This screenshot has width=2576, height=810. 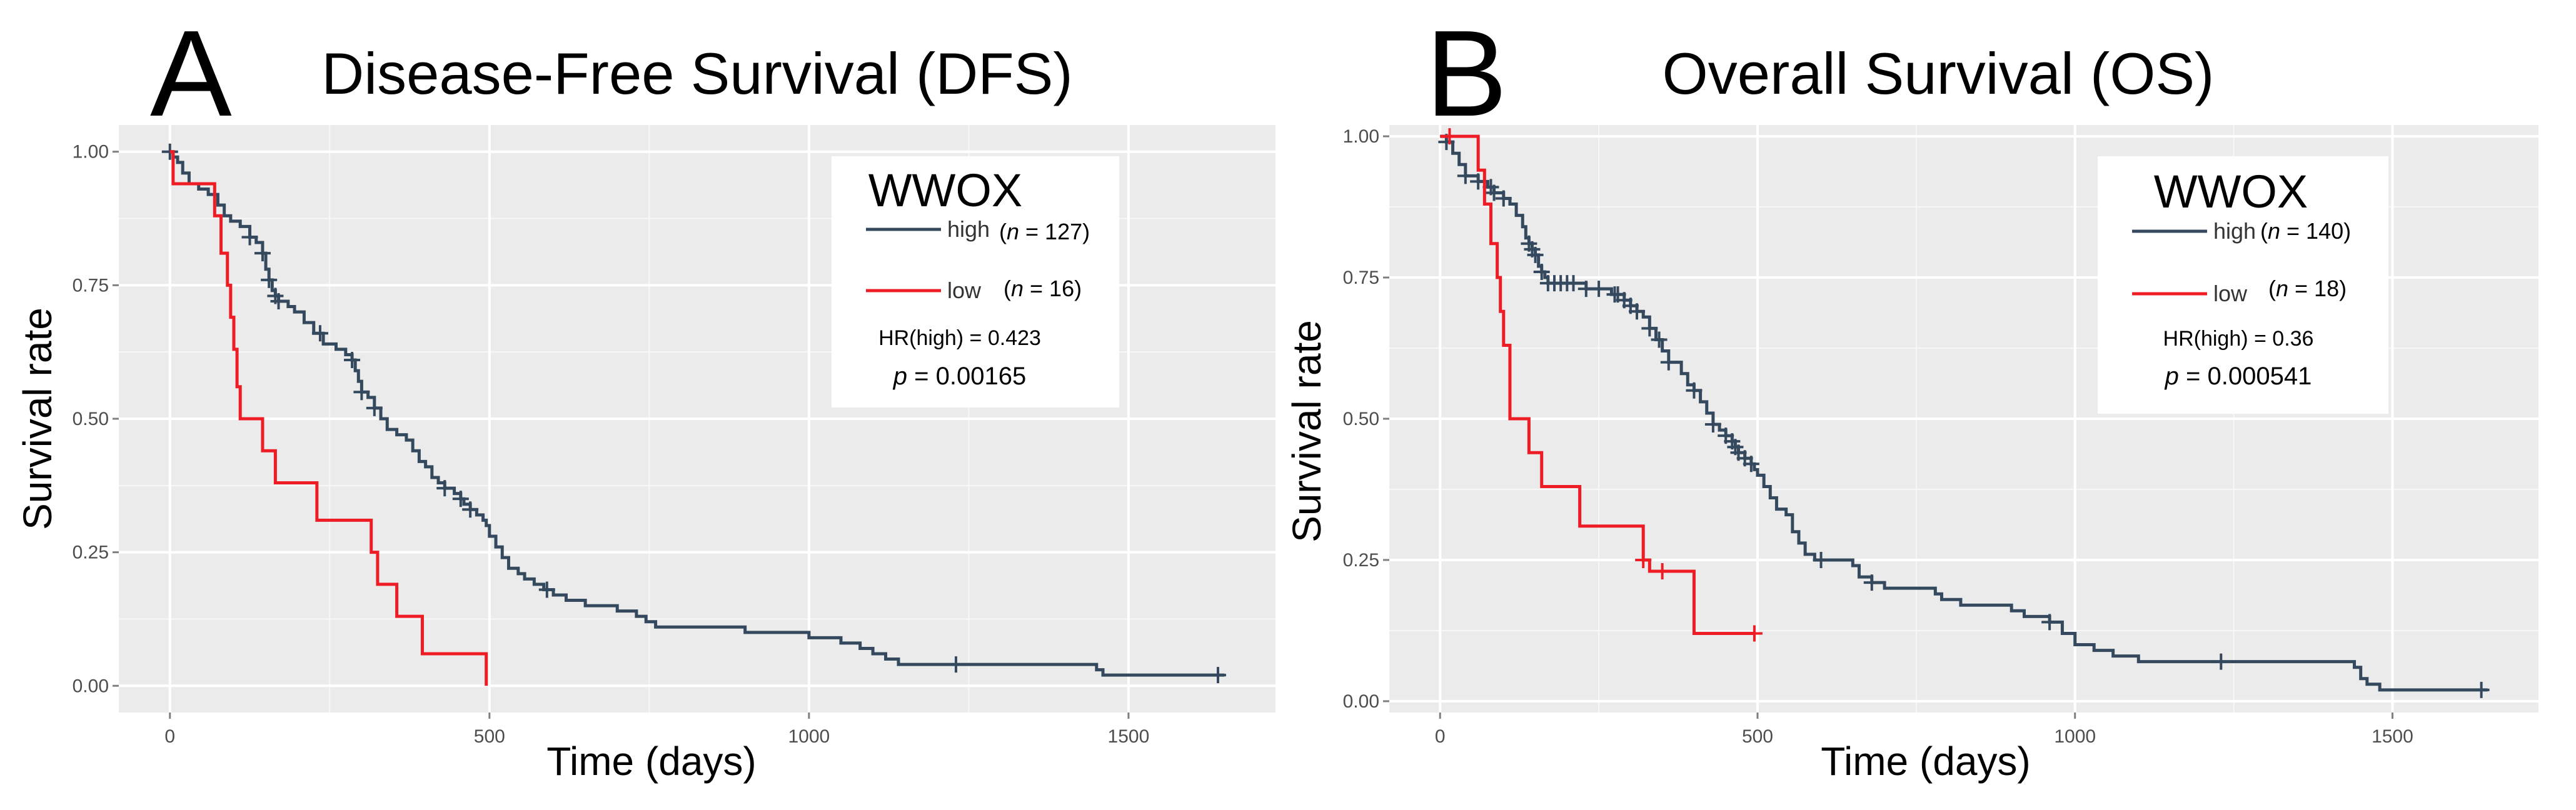 I want to click on hazard-ratio: HR(high) = 0.423, so click(x=959, y=338).